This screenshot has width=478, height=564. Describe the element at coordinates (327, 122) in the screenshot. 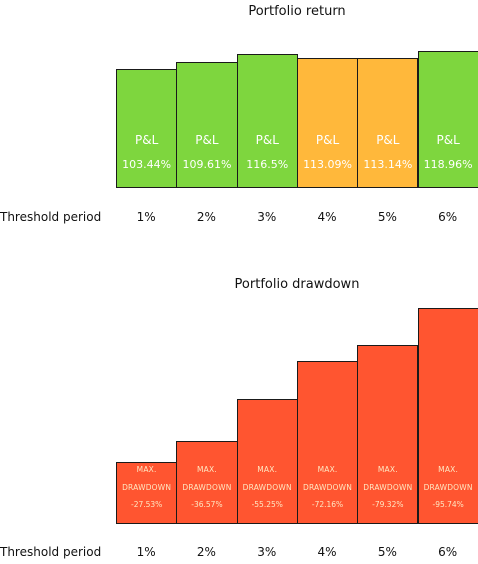

I see `return-bar: P&L 113.09%` at that location.